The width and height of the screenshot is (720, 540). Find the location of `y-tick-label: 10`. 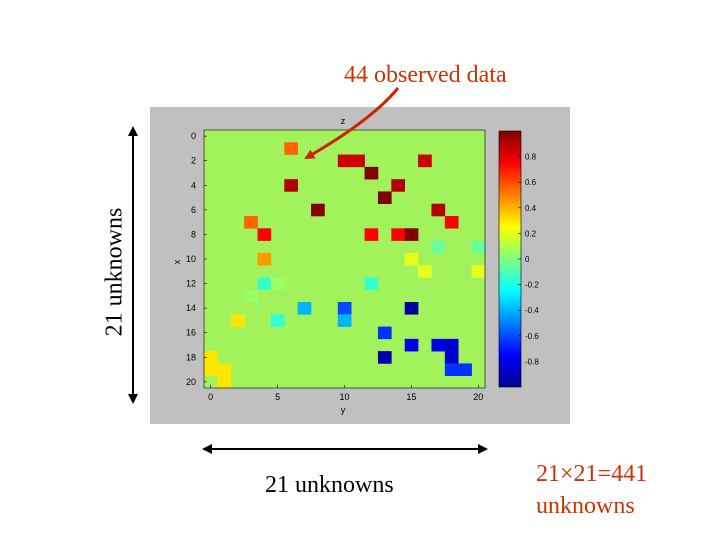

y-tick-label: 10 is located at coordinates (191, 259).